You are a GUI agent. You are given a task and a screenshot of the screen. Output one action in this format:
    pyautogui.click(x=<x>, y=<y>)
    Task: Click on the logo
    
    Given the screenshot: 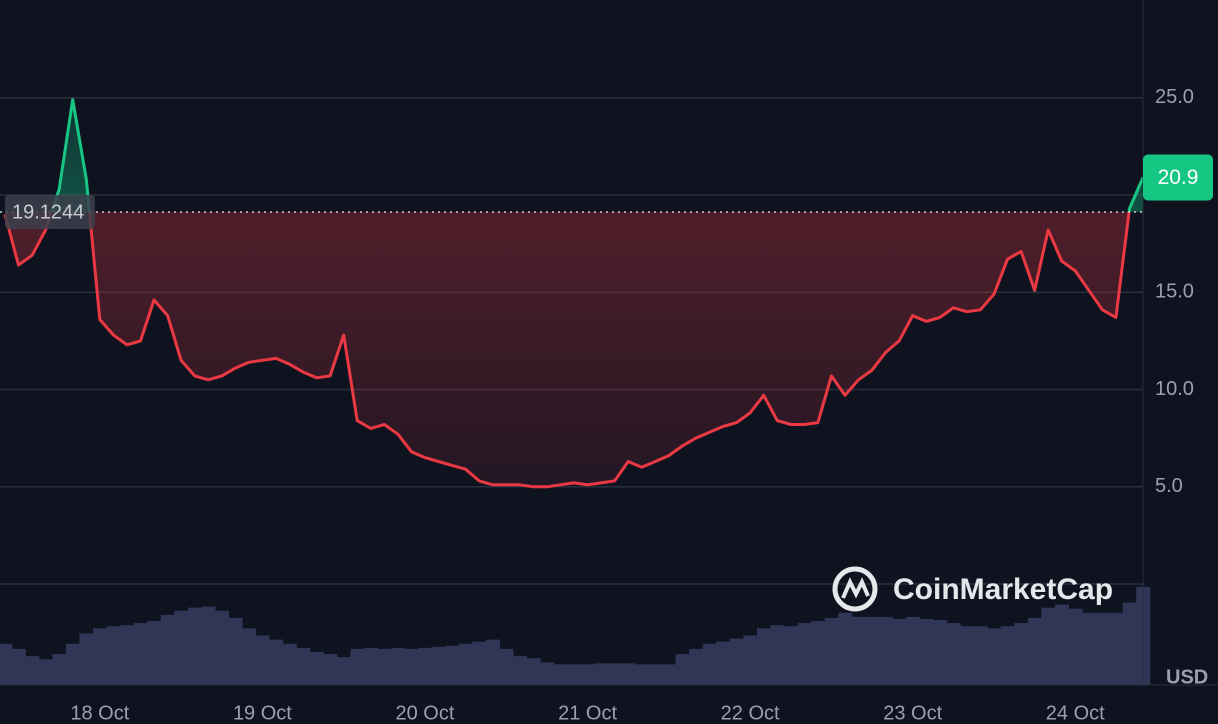 What is the action you would take?
    pyautogui.click(x=855, y=588)
    